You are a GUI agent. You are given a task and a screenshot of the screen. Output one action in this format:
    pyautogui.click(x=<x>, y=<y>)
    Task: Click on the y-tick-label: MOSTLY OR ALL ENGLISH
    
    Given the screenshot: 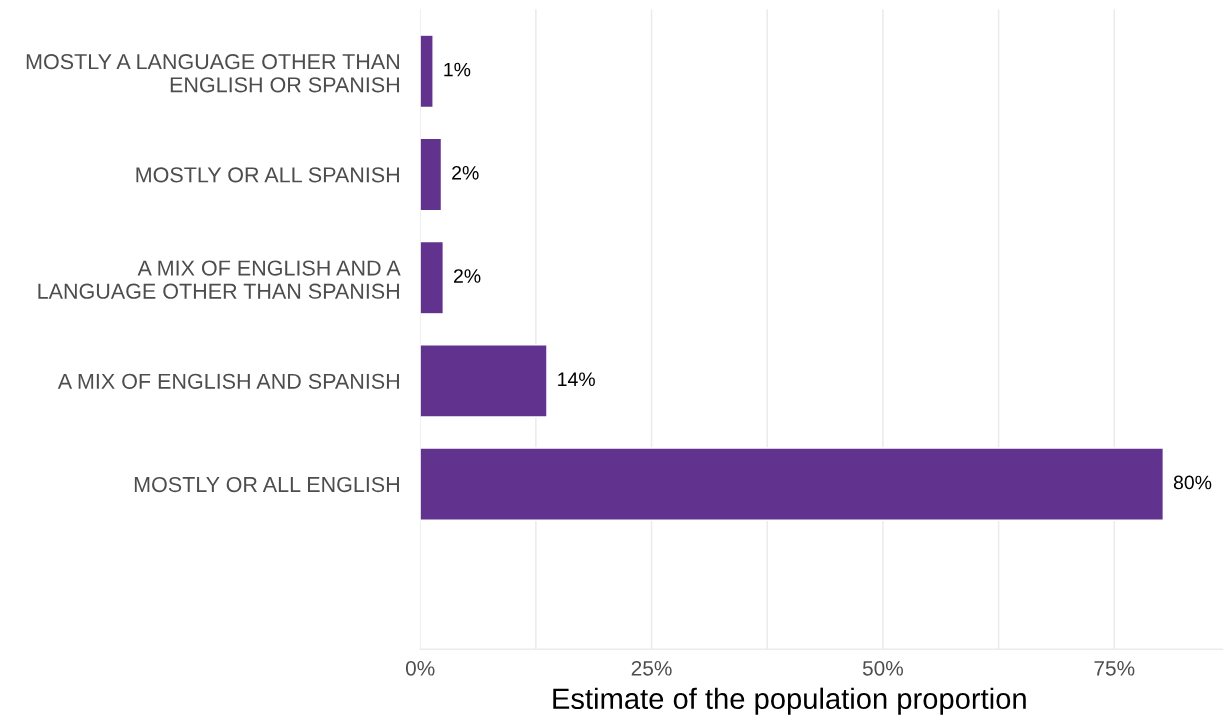 What is the action you would take?
    pyautogui.click(x=266, y=484)
    